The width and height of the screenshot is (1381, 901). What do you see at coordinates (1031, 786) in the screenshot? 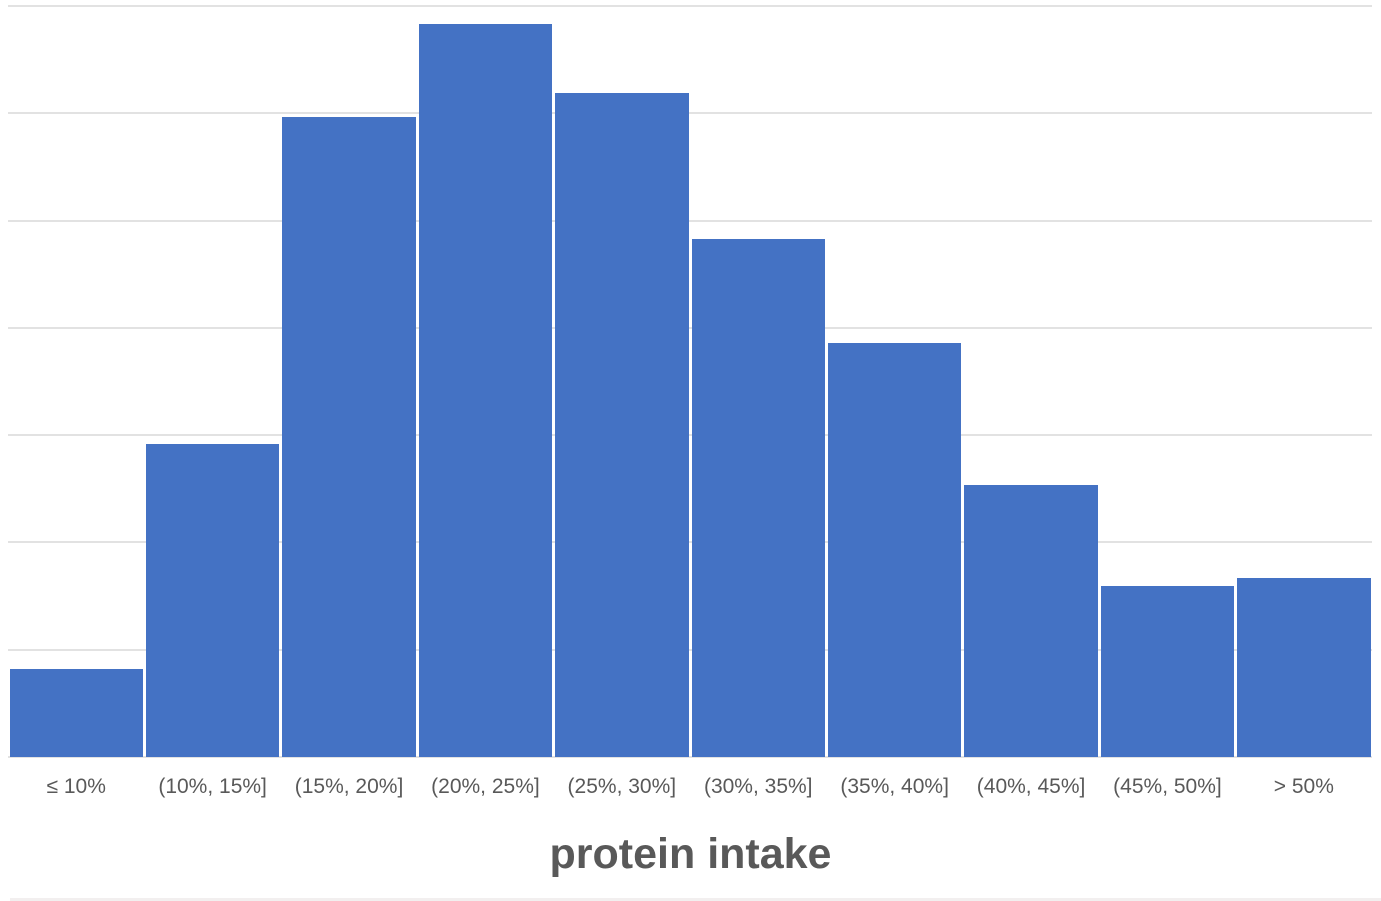
I see `x-axis-tick-label: (40%, 45%]` at bounding box center [1031, 786].